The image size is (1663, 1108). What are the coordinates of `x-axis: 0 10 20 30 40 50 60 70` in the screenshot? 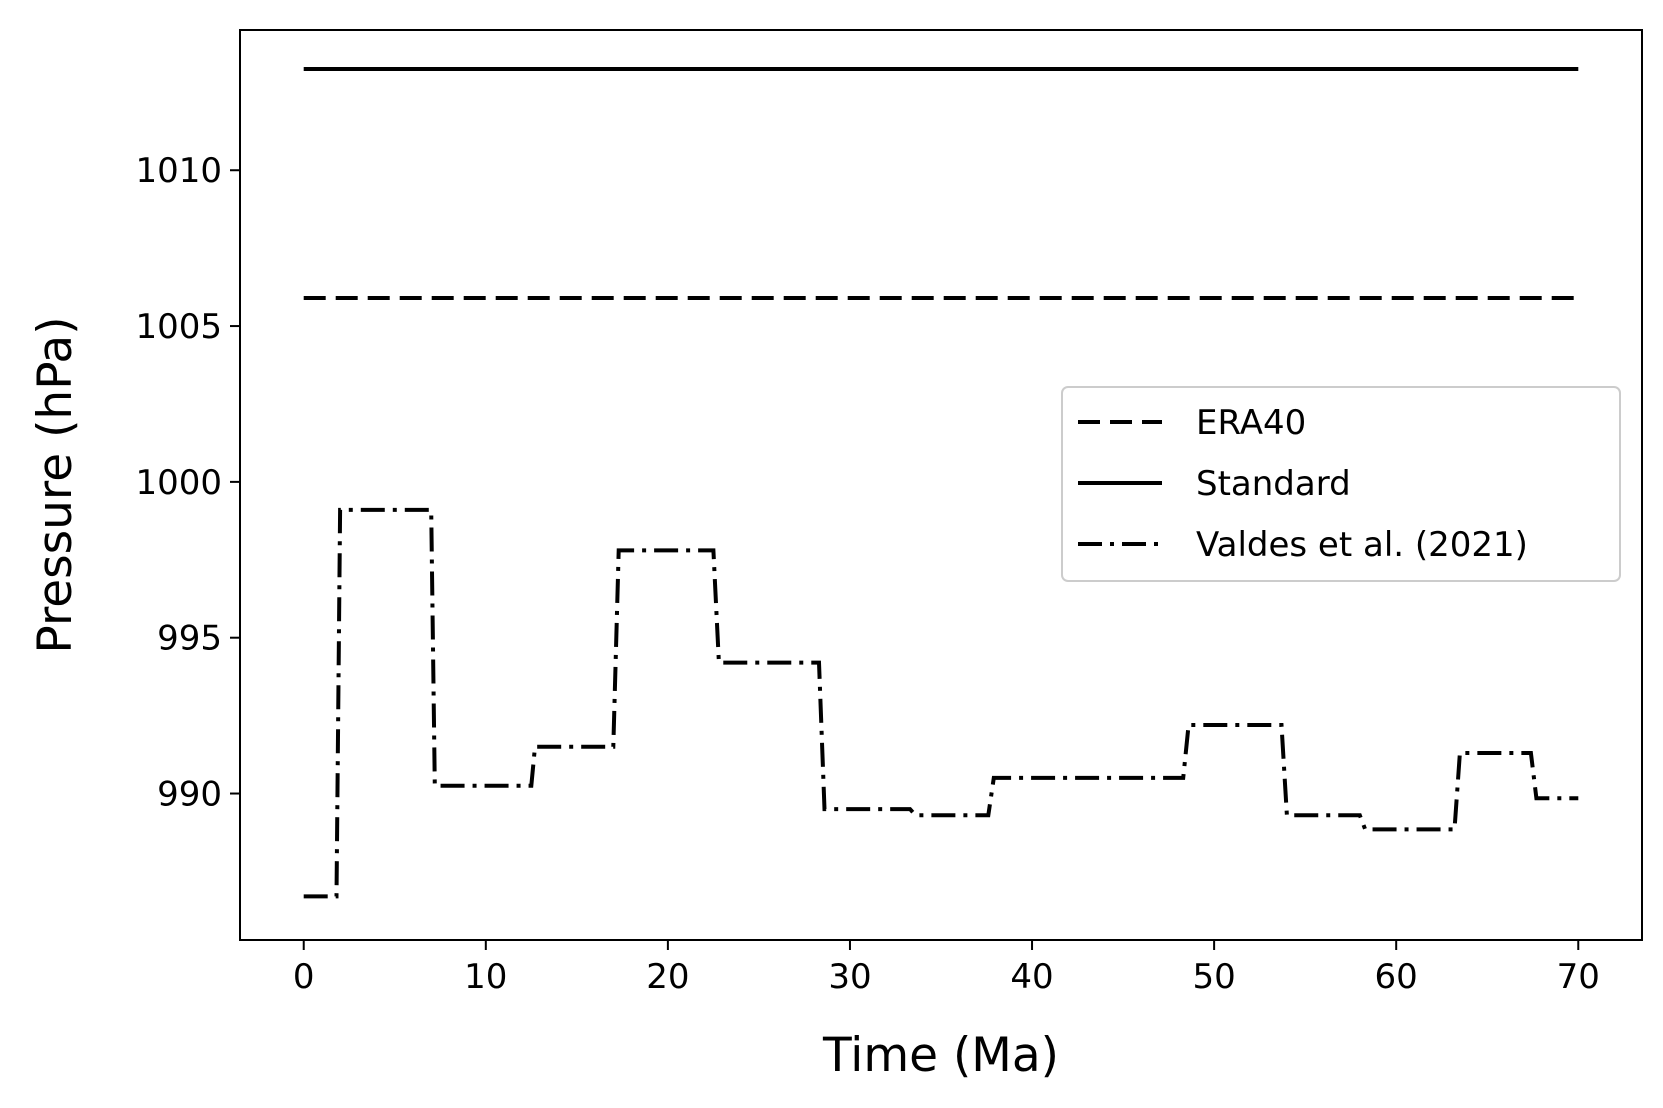 It's located at (946, 968).